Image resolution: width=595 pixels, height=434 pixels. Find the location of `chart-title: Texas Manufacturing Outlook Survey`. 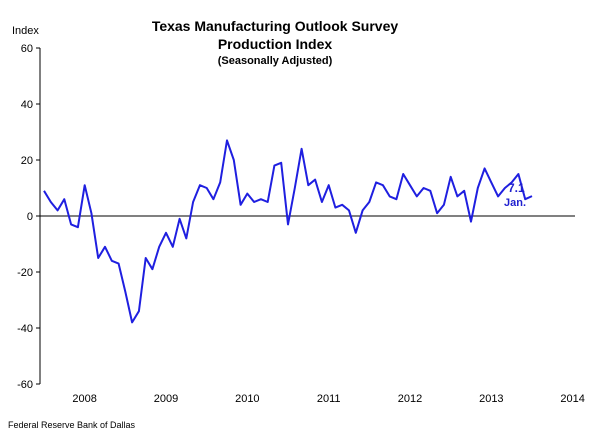

chart-title: Texas Manufacturing Outlook Survey is located at coordinates (275, 26).